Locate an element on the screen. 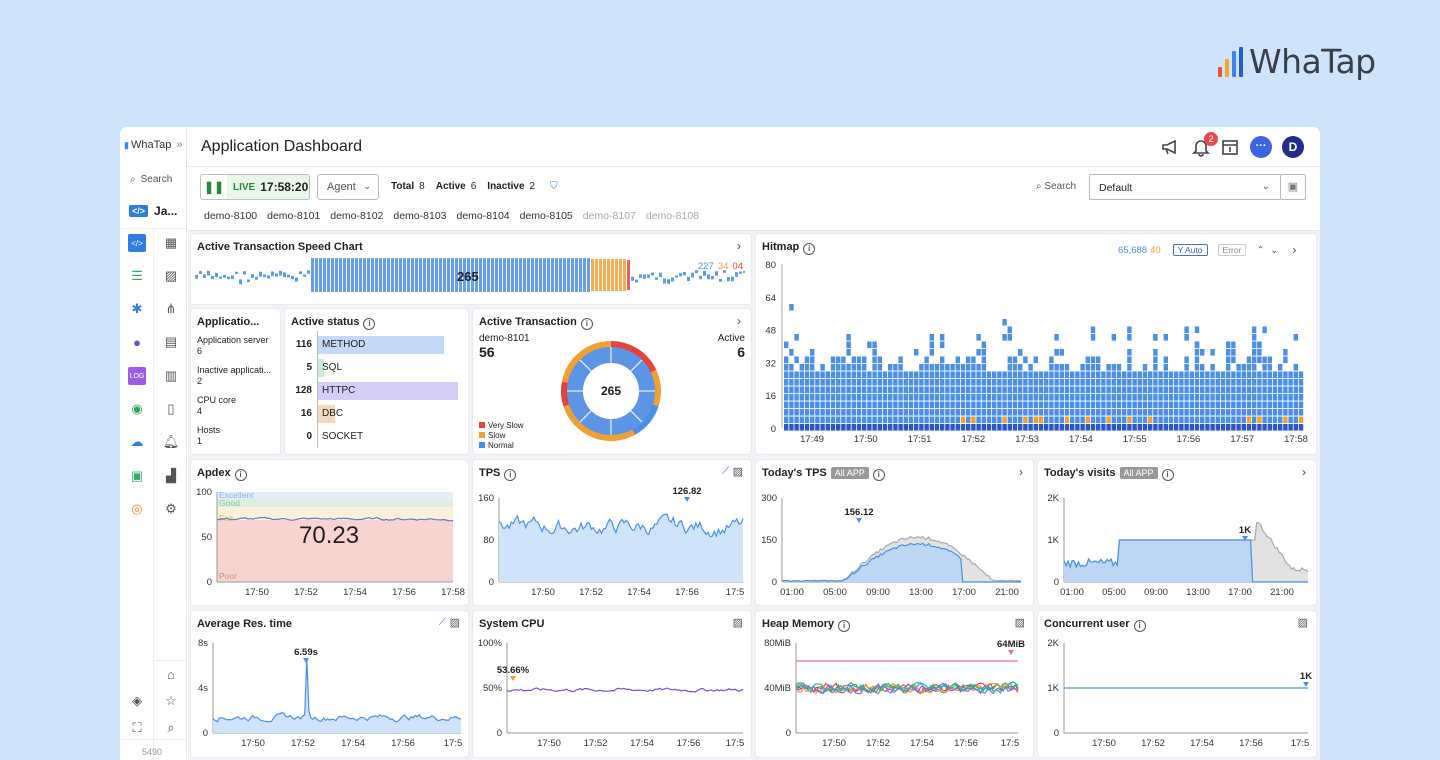  database-icon: ● is located at coordinates (137, 342).